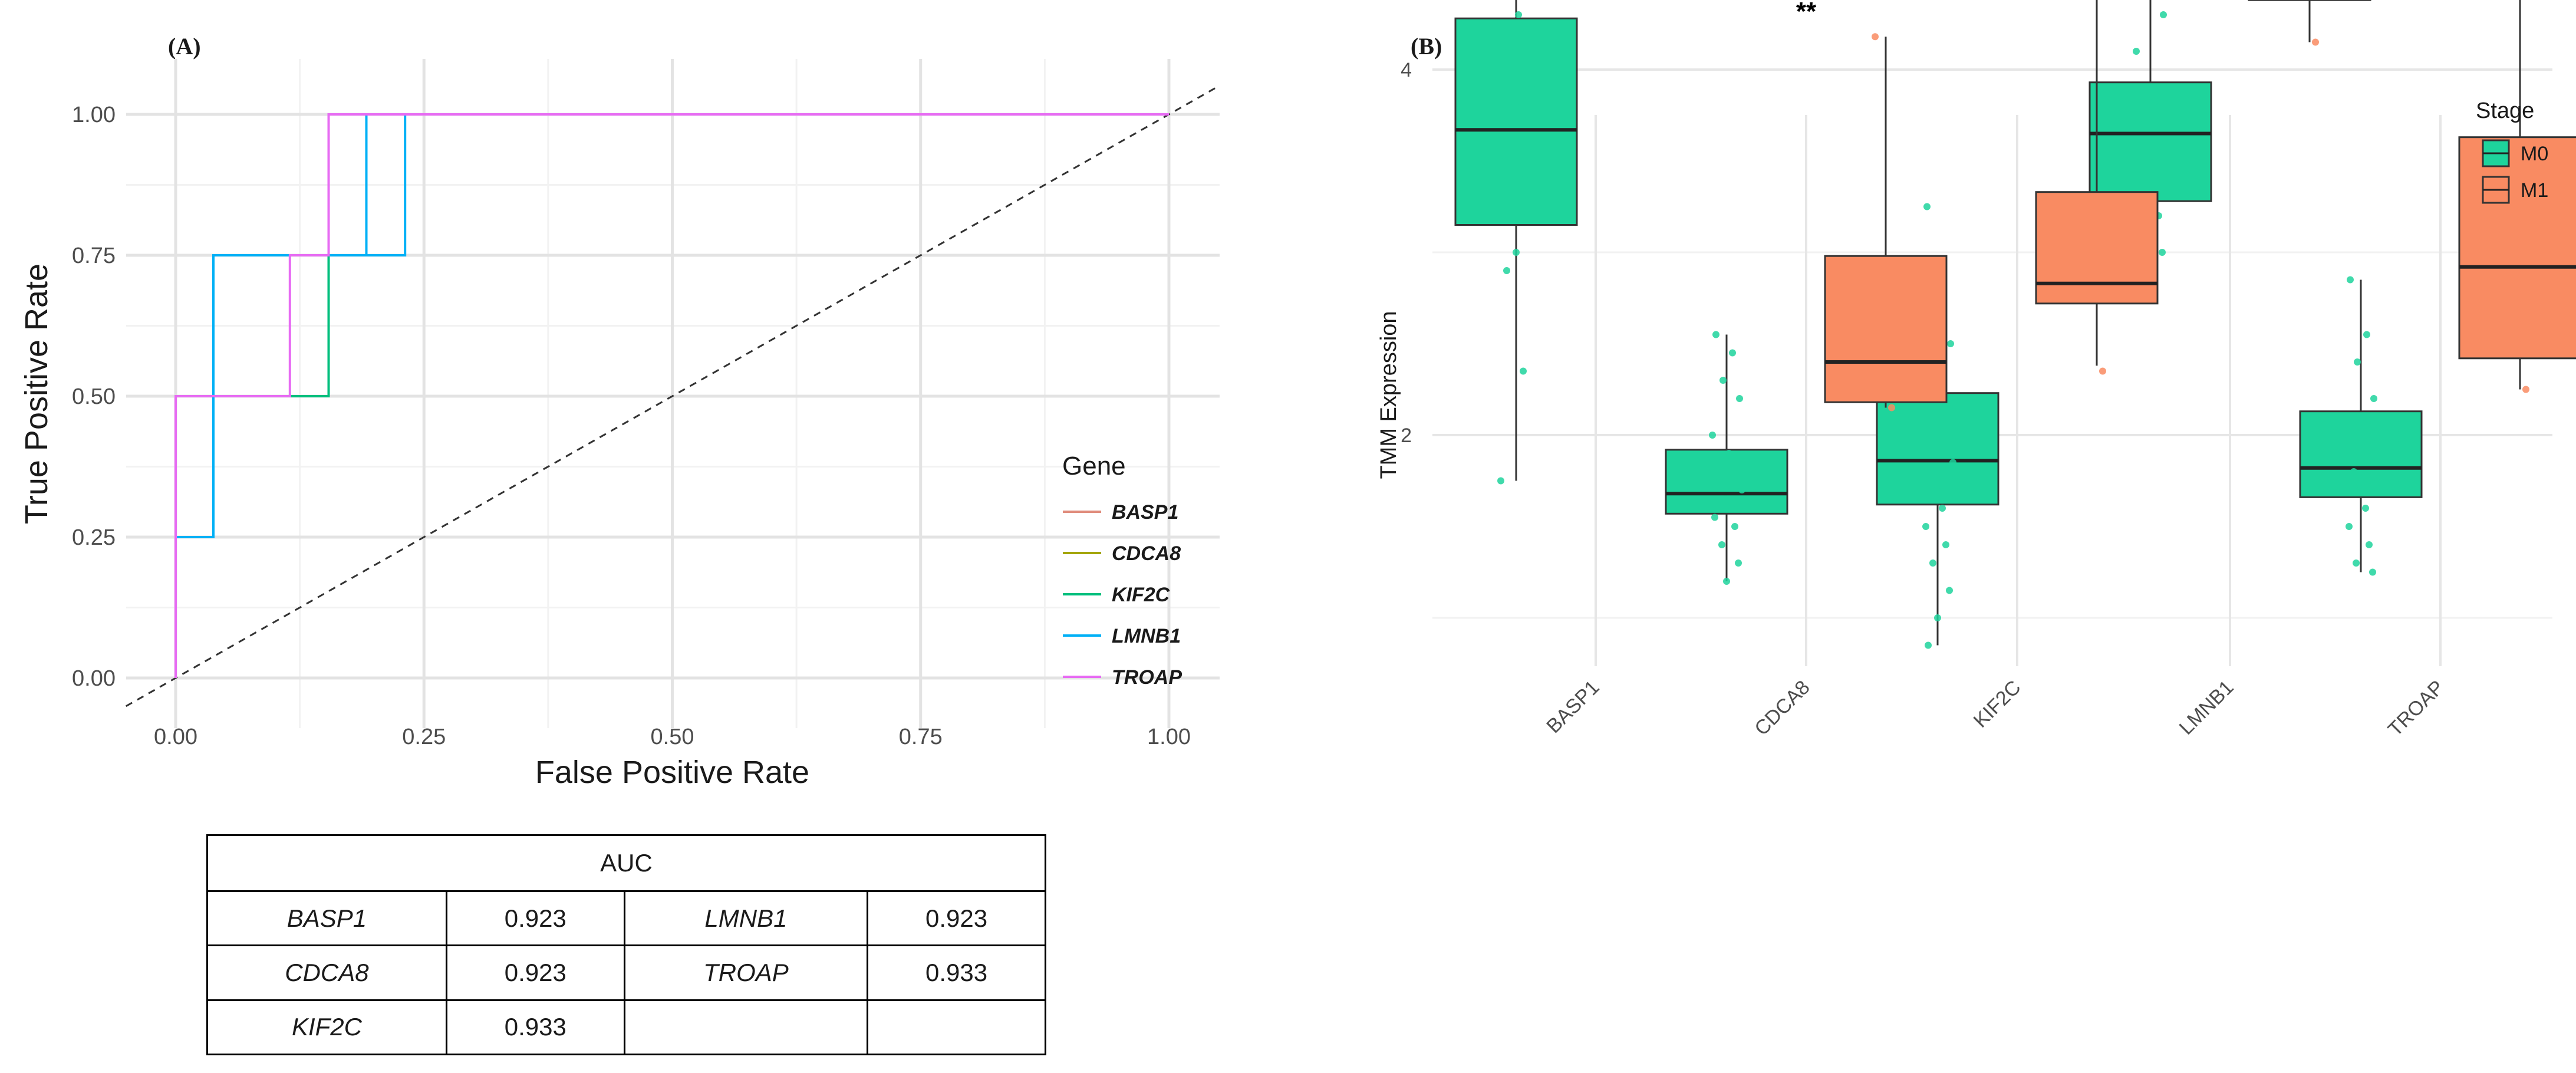  I want to click on x-tick-label: 0.50, so click(672, 737).